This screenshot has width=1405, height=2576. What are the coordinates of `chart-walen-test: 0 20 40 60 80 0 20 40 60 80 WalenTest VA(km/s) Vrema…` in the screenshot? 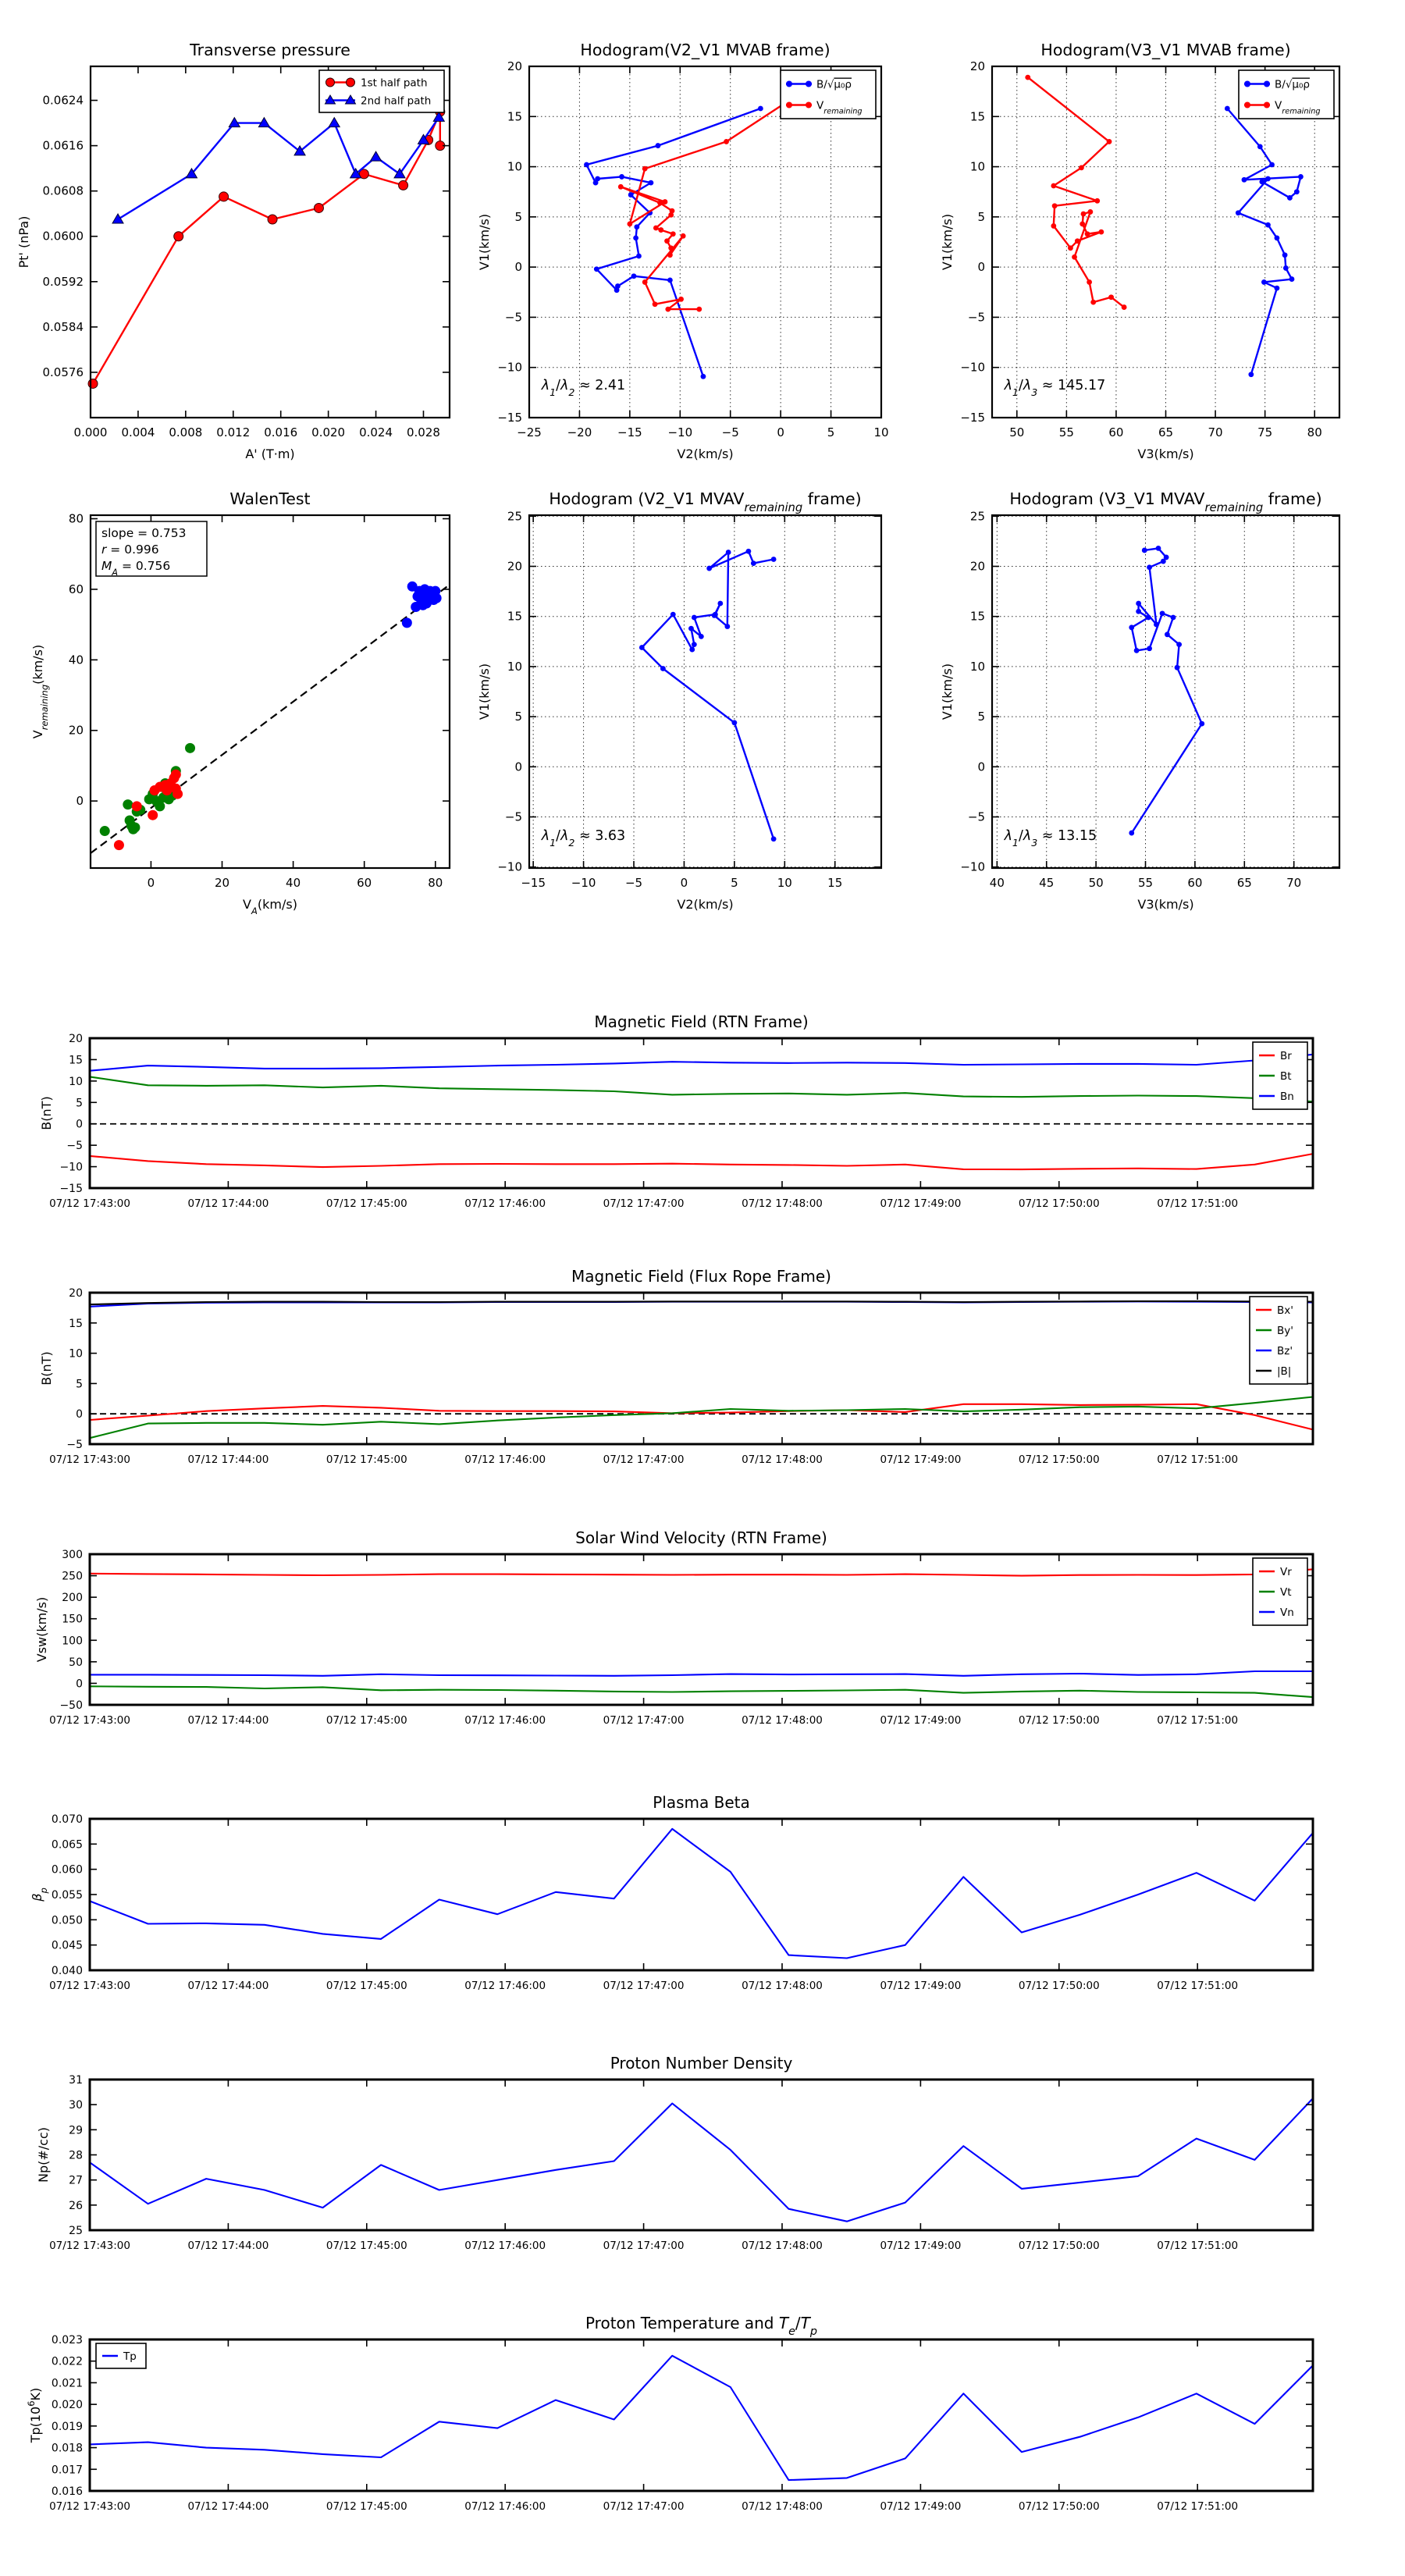 It's located at (241, 702).